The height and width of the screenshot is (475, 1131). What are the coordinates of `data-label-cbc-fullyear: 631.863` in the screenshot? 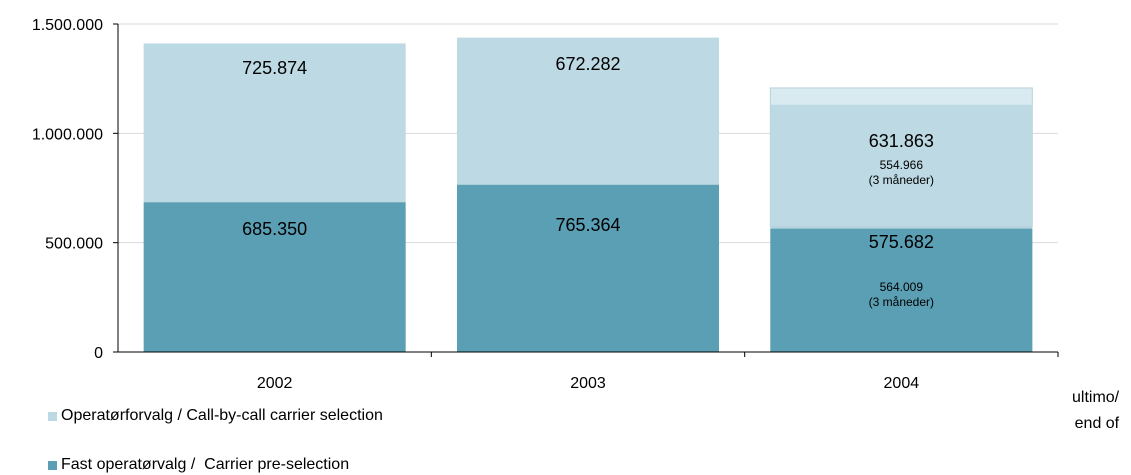 It's located at (901, 141).